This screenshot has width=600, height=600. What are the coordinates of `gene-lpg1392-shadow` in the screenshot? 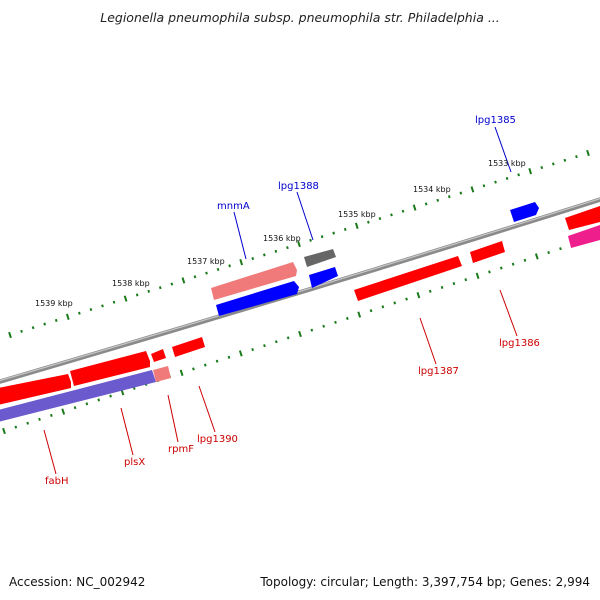 It's located at (162, 374).